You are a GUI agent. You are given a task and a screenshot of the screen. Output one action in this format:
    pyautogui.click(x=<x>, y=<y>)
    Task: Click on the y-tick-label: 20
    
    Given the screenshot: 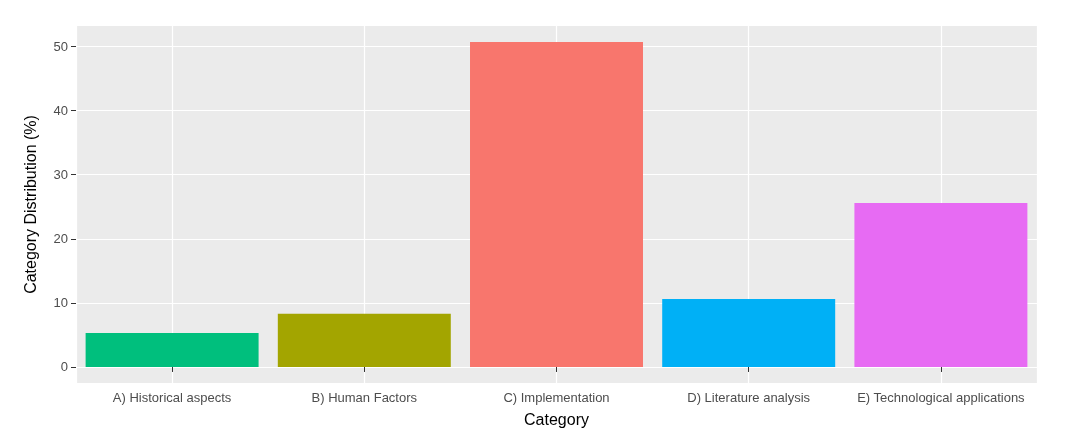 What is the action you would take?
    pyautogui.click(x=60, y=239)
    